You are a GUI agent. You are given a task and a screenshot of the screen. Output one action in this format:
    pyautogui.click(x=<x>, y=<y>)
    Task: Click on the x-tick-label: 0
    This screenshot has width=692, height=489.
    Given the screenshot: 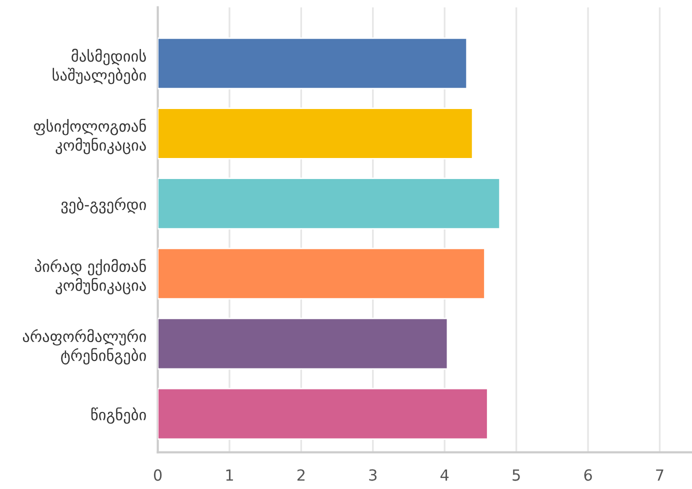 What is the action you would take?
    pyautogui.click(x=158, y=475)
    